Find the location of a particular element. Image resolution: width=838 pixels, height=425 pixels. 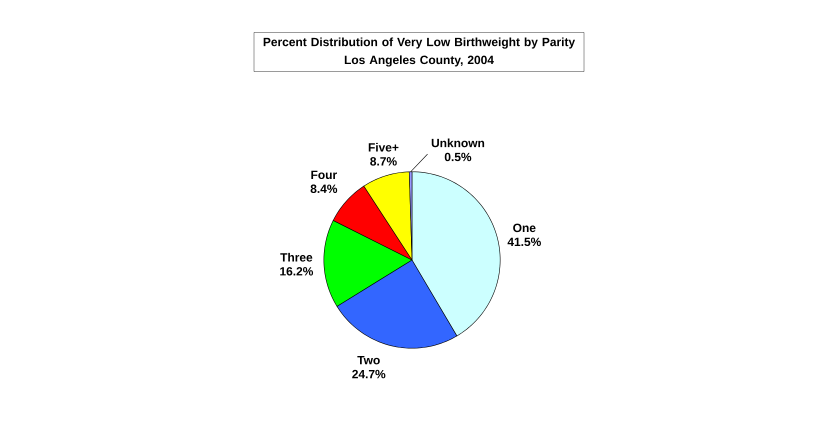

chart-subtitle: Los Angeles County, 2004 is located at coordinates (419, 61).